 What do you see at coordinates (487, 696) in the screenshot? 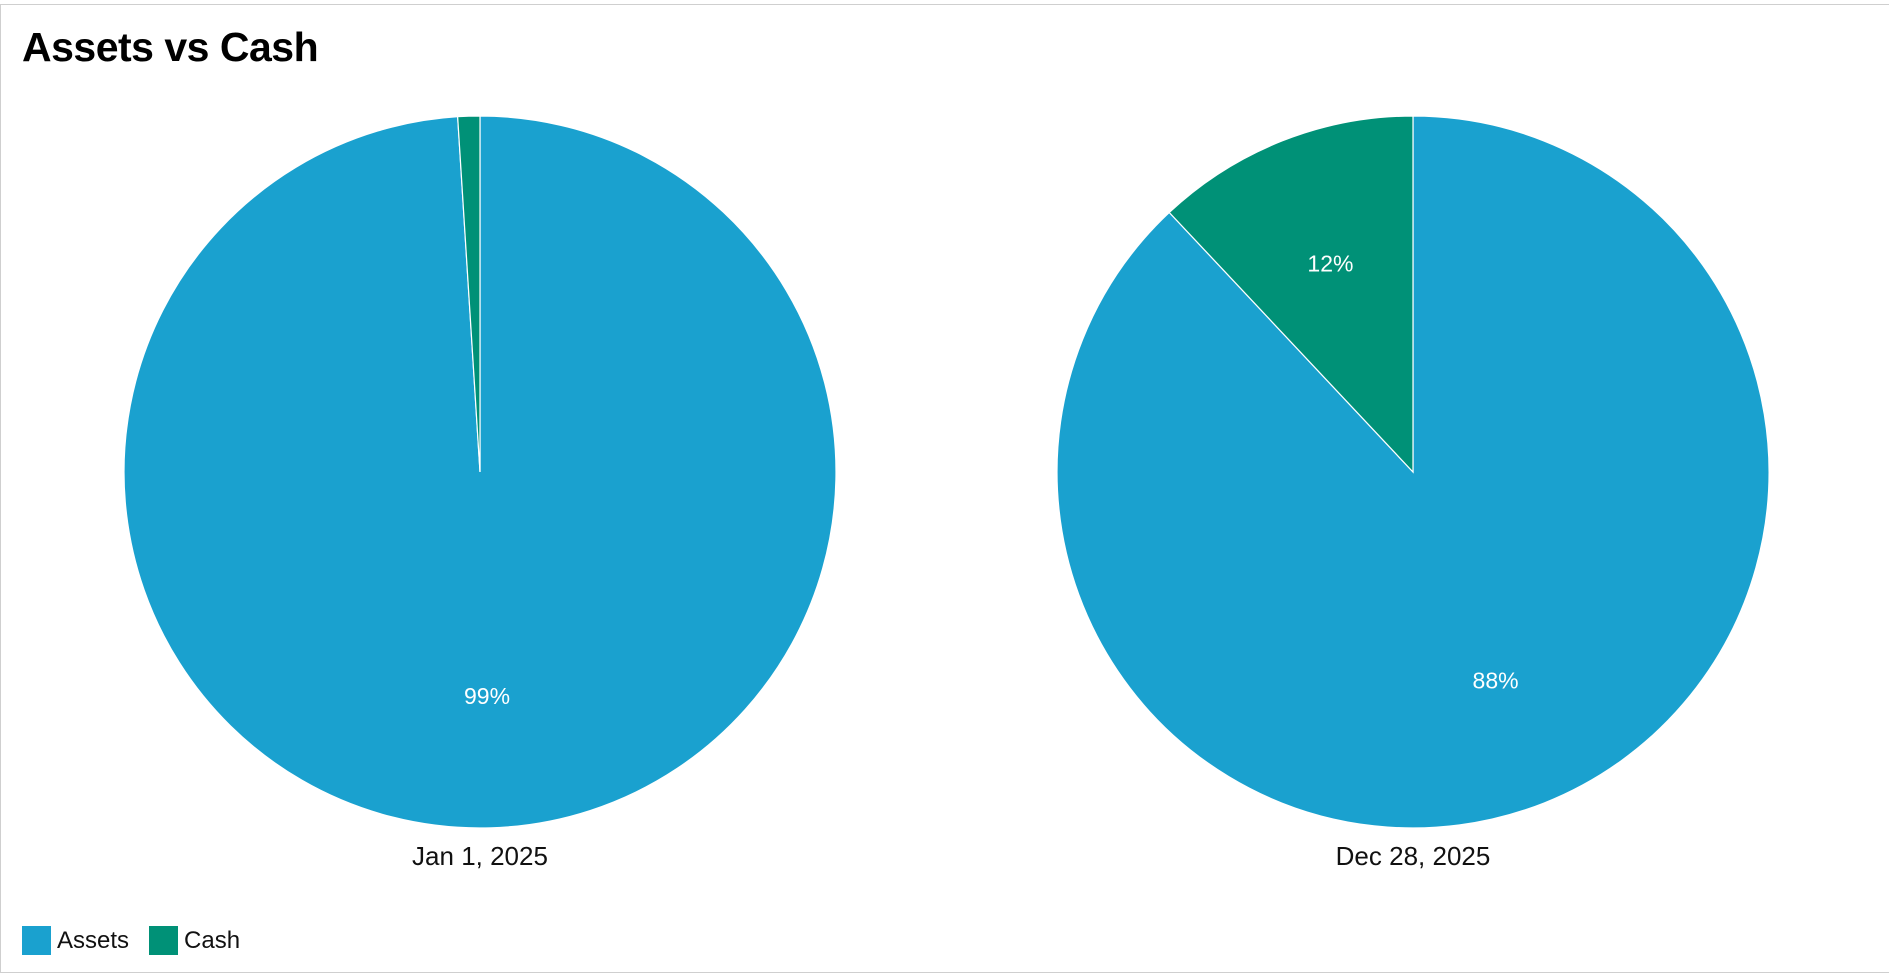
I see `slice-label-assets-0: 99%` at bounding box center [487, 696].